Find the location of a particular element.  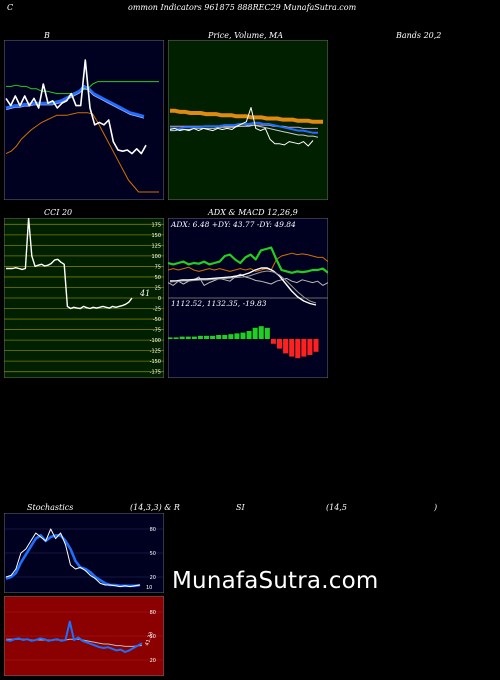

rsi-tick-label: 80 is located at coordinates (153, 613).